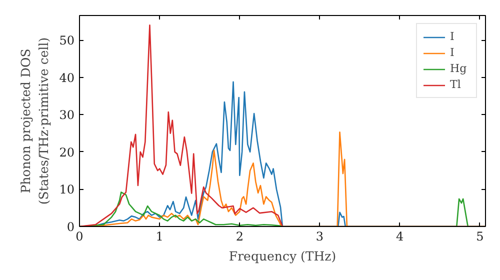  What do you see at coordinates (80, 237) in the screenshot?
I see `x-tick-label: 0` at bounding box center [80, 237].